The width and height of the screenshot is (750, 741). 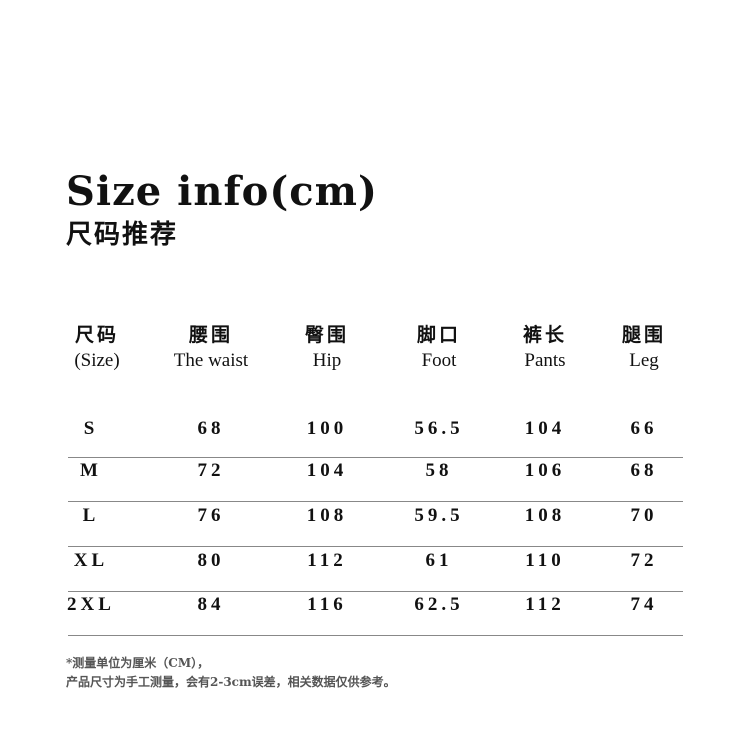 I want to click on value-cell: 106, so click(x=545, y=470).